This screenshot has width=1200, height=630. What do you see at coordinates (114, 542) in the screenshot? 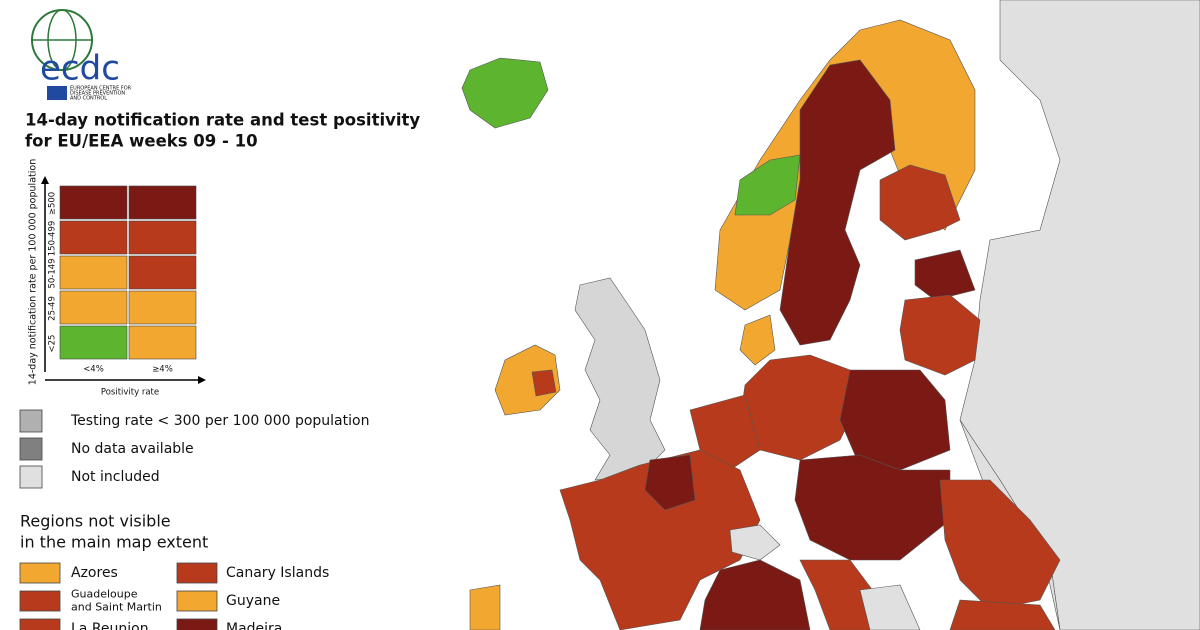
I see `regions-title: in the main map extent` at bounding box center [114, 542].